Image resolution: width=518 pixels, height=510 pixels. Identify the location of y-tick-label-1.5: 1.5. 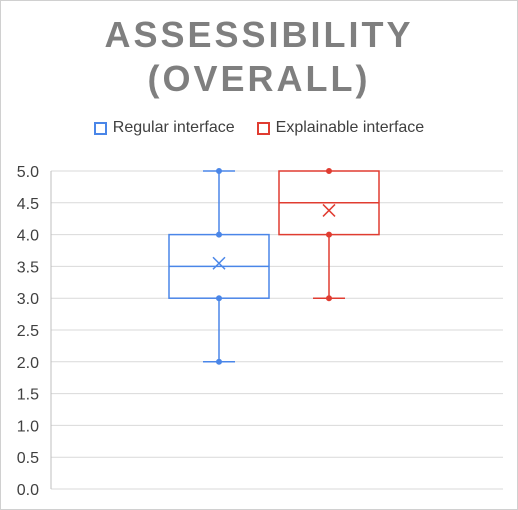
(28, 395).